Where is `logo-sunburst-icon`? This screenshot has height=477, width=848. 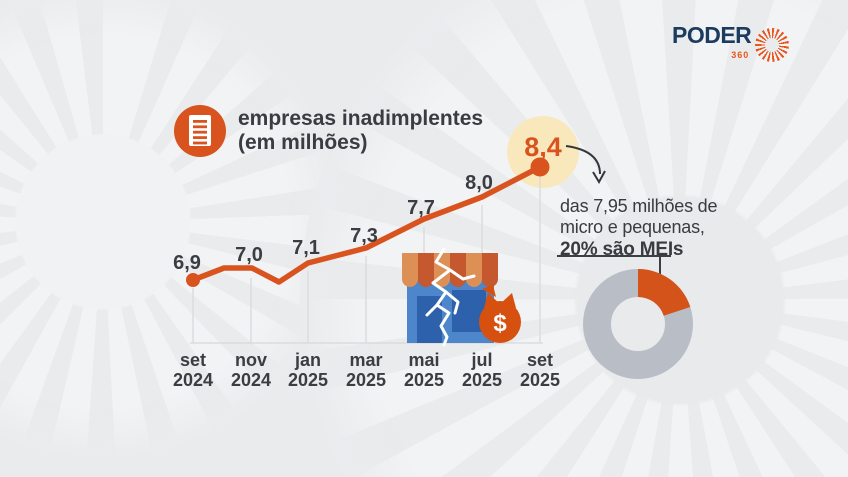 logo-sunburst-icon is located at coordinates (772, 45).